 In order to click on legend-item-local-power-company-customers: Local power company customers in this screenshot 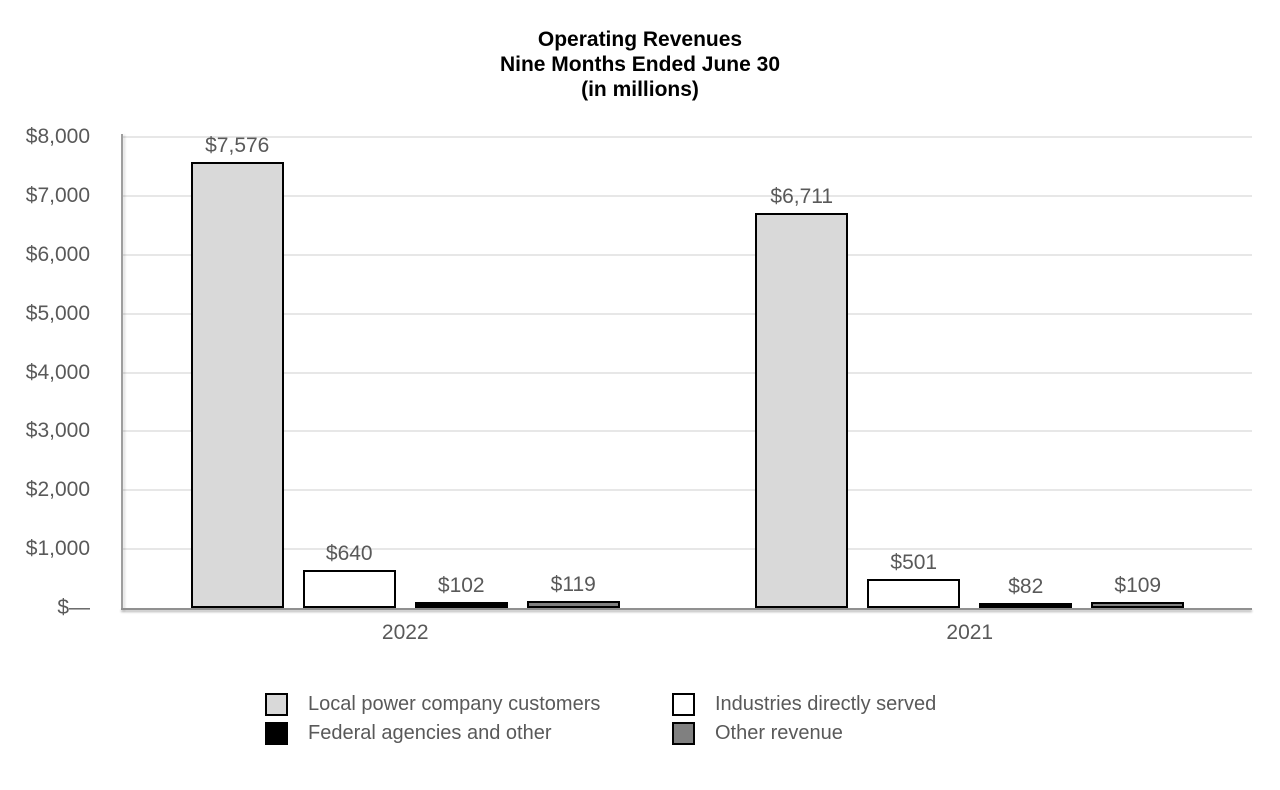, I will do `click(468, 704)`.